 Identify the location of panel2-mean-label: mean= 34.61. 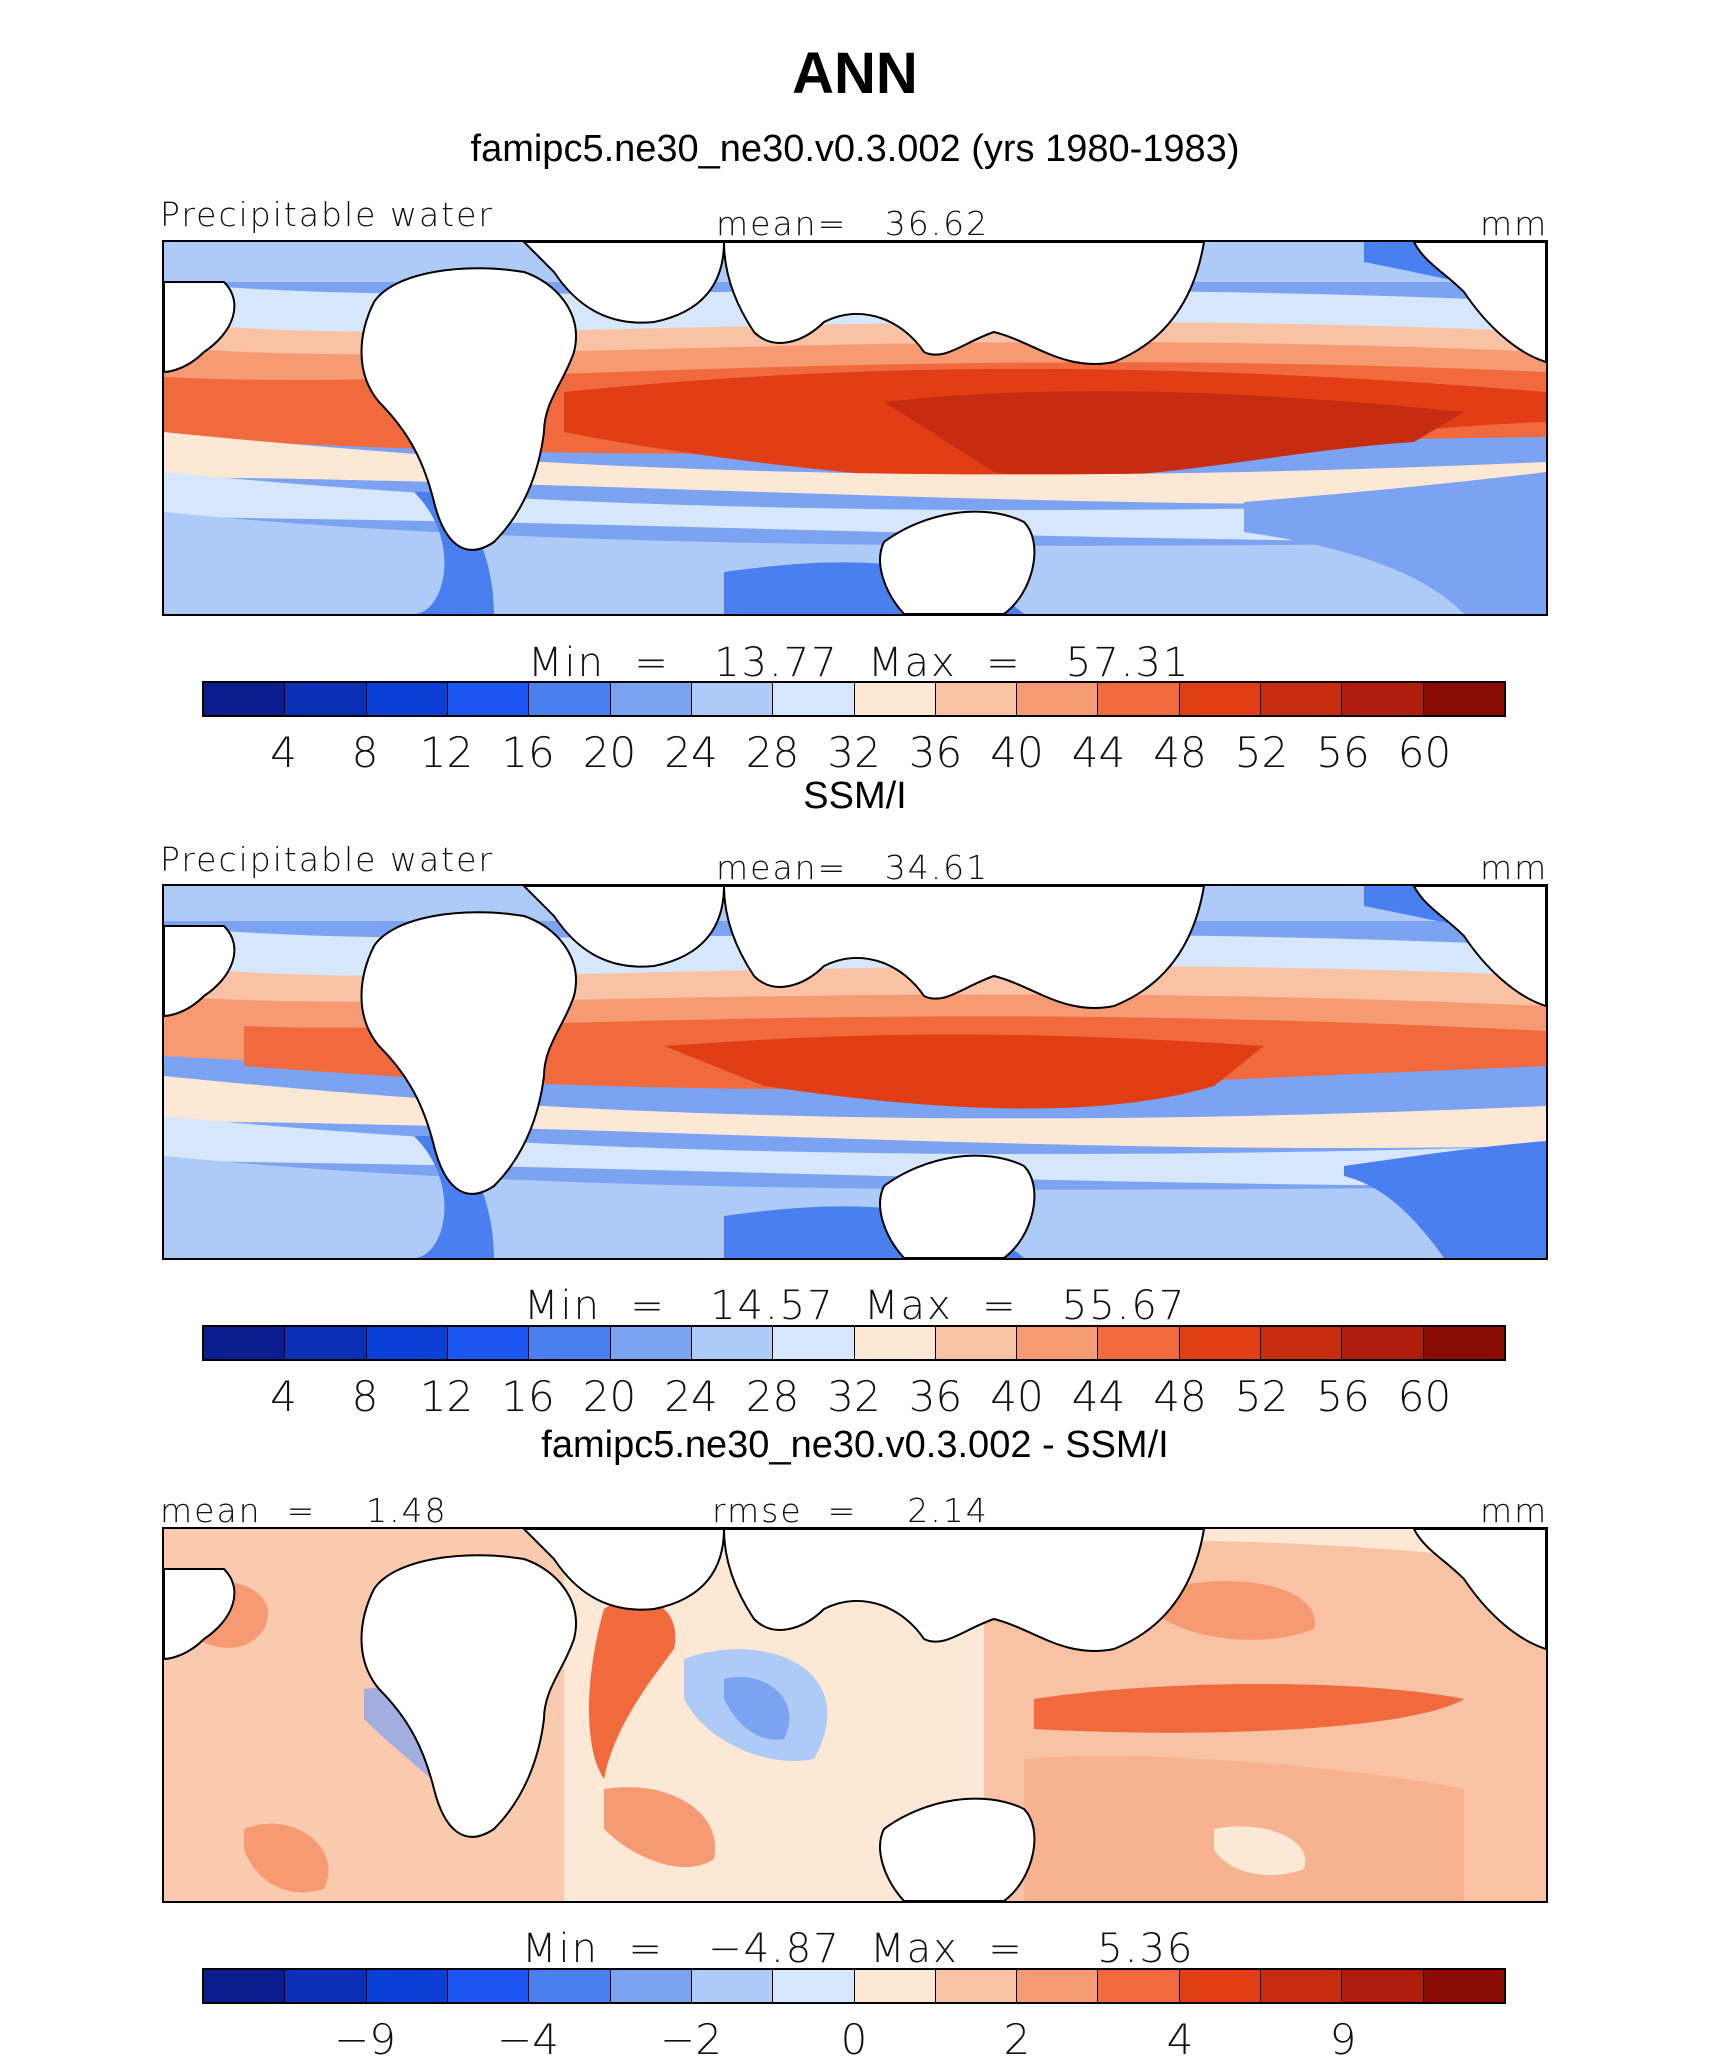
(853, 867).